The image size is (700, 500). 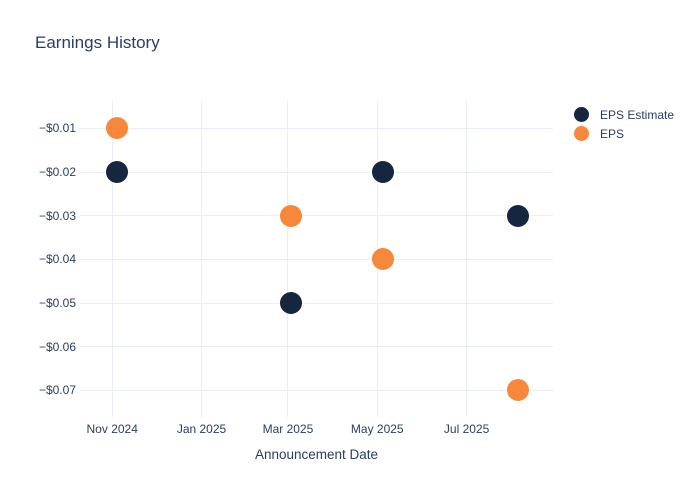 I want to click on eps-estimate-marker-icon, so click(x=581, y=114).